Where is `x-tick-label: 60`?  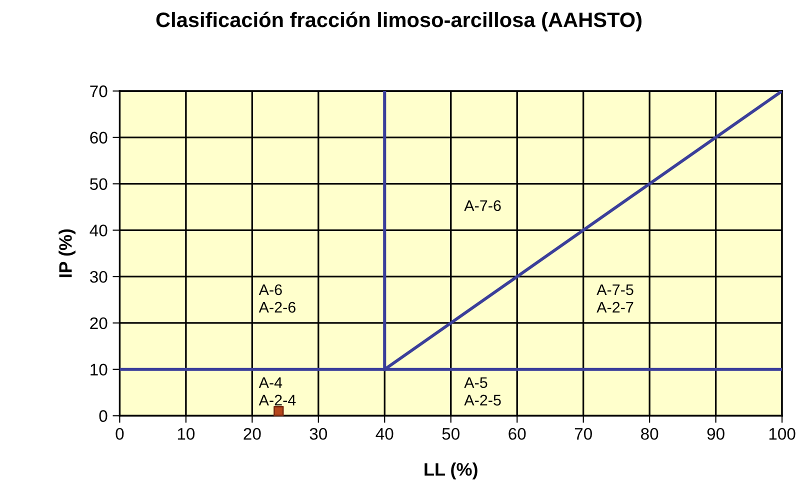
x-tick-label: 60 is located at coordinates (517, 434).